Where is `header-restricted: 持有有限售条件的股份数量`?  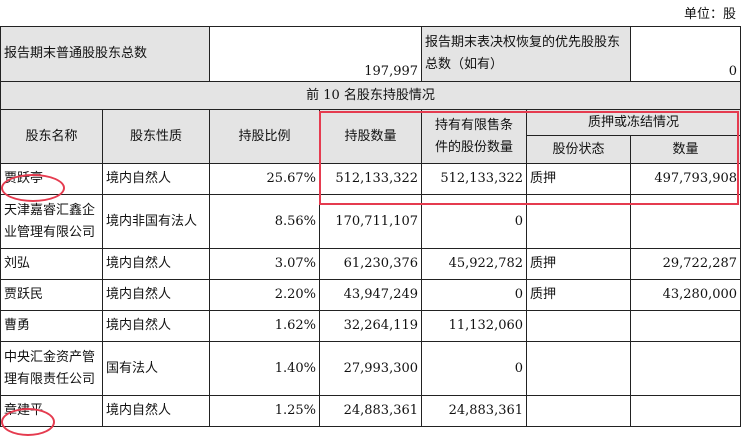 header-restricted: 持有有限售条件的股份数量 is located at coordinates (474, 136).